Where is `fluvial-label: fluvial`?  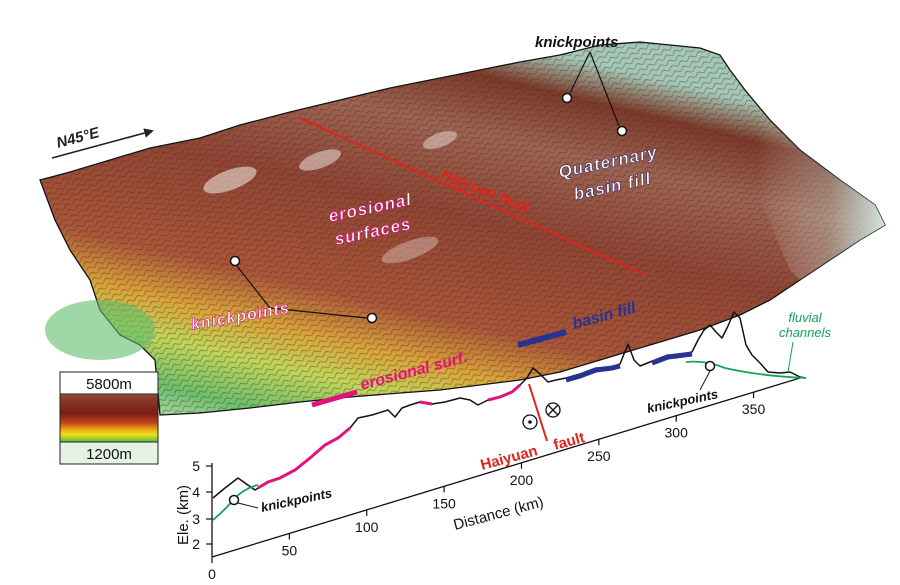
fluvial-label: fluvial is located at coordinates (805, 317).